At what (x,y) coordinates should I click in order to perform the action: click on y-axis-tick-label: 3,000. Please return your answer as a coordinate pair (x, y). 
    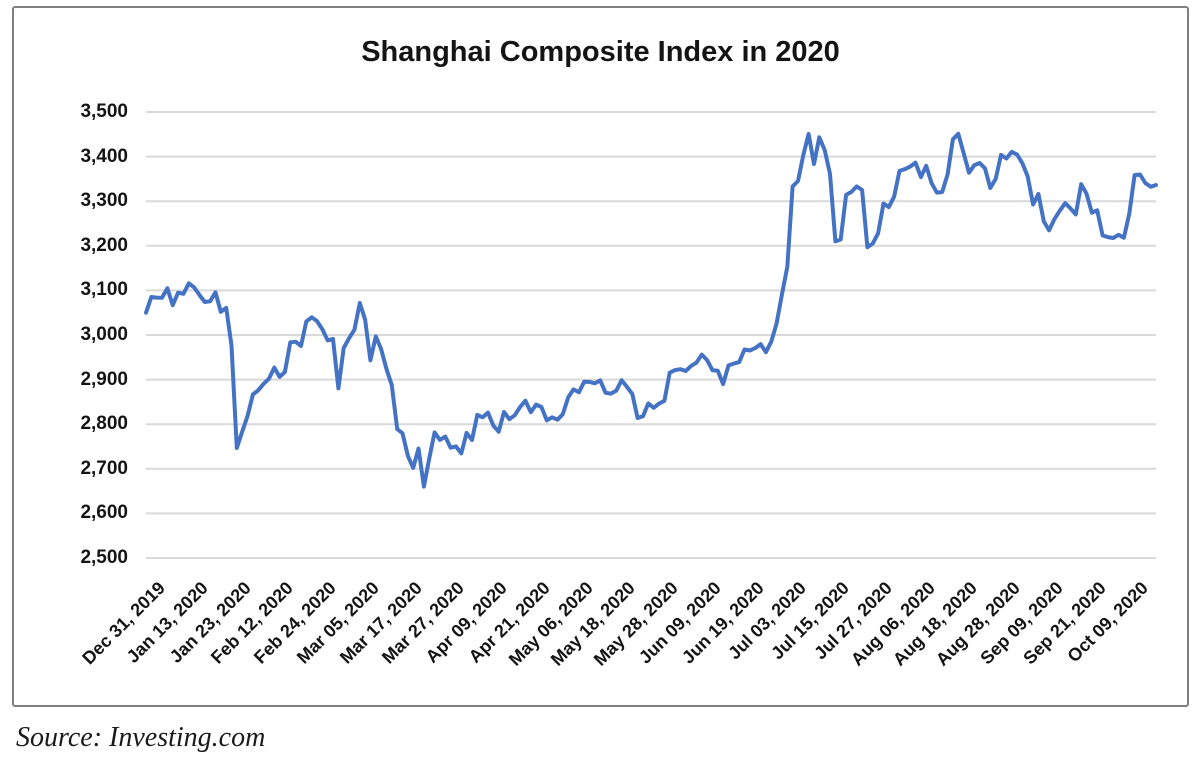
    Looking at the image, I should click on (104, 334).